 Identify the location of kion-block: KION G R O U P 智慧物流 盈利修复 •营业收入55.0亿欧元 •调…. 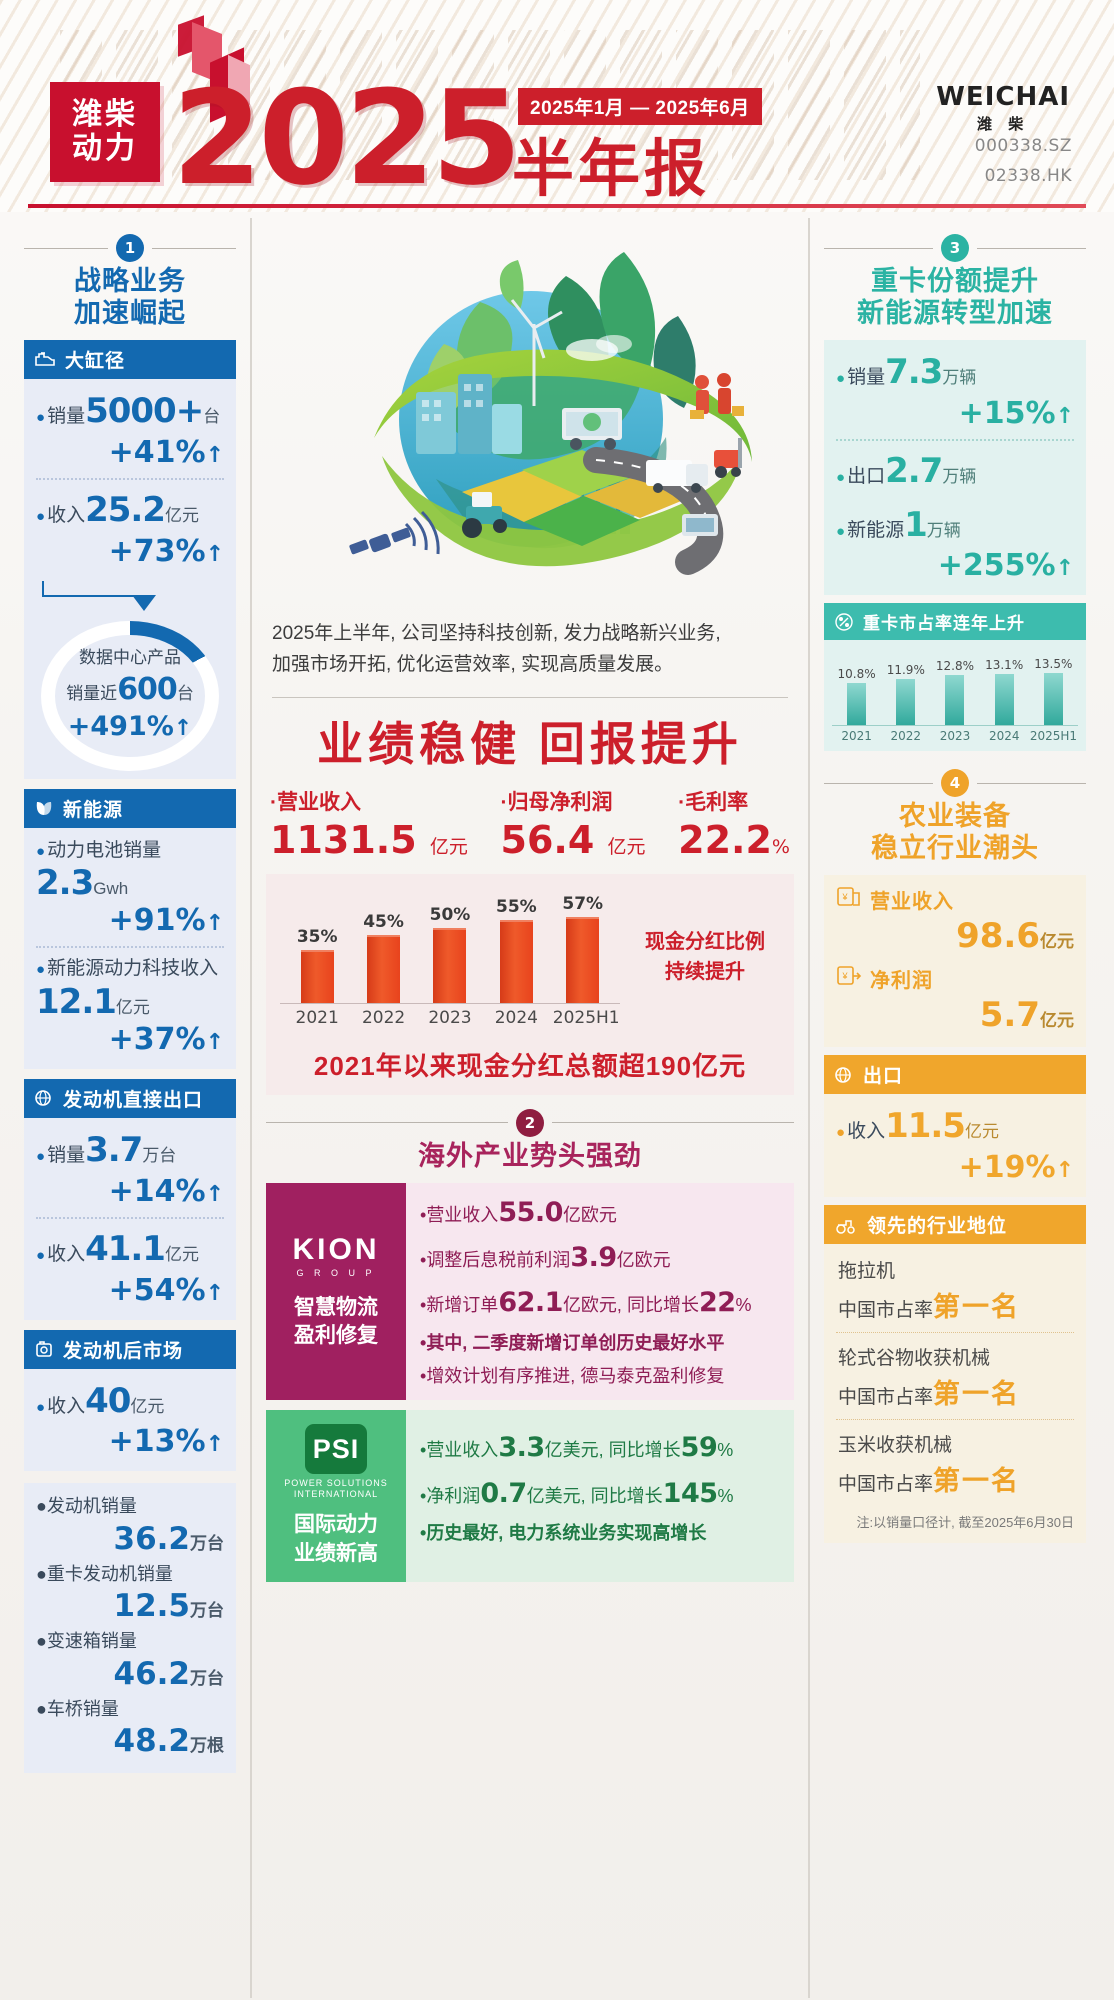
(530, 1291).